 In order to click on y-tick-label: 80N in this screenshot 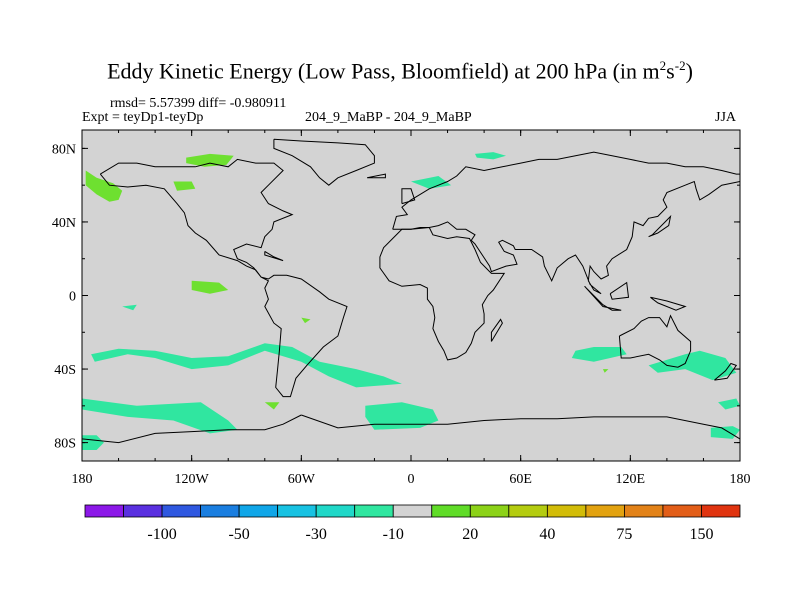, I will do `click(64, 149)`.